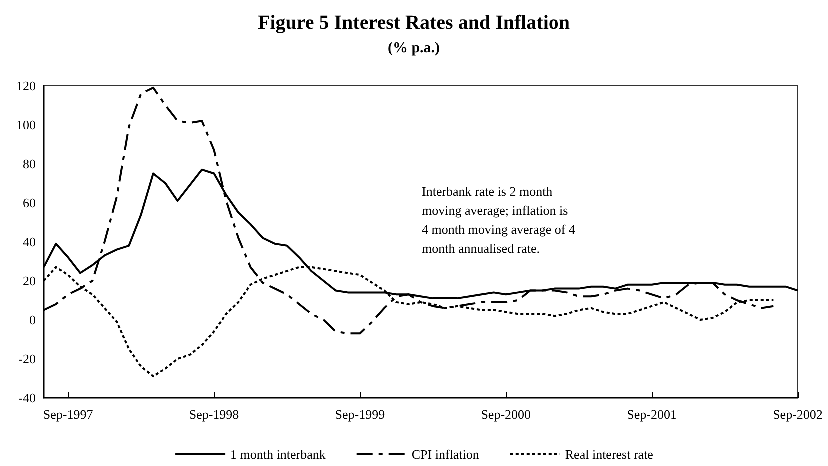 This screenshot has width=828, height=466. Describe the element at coordinates (26, 86) in the screenshot. I see `y-tick-label: 120` at that location.